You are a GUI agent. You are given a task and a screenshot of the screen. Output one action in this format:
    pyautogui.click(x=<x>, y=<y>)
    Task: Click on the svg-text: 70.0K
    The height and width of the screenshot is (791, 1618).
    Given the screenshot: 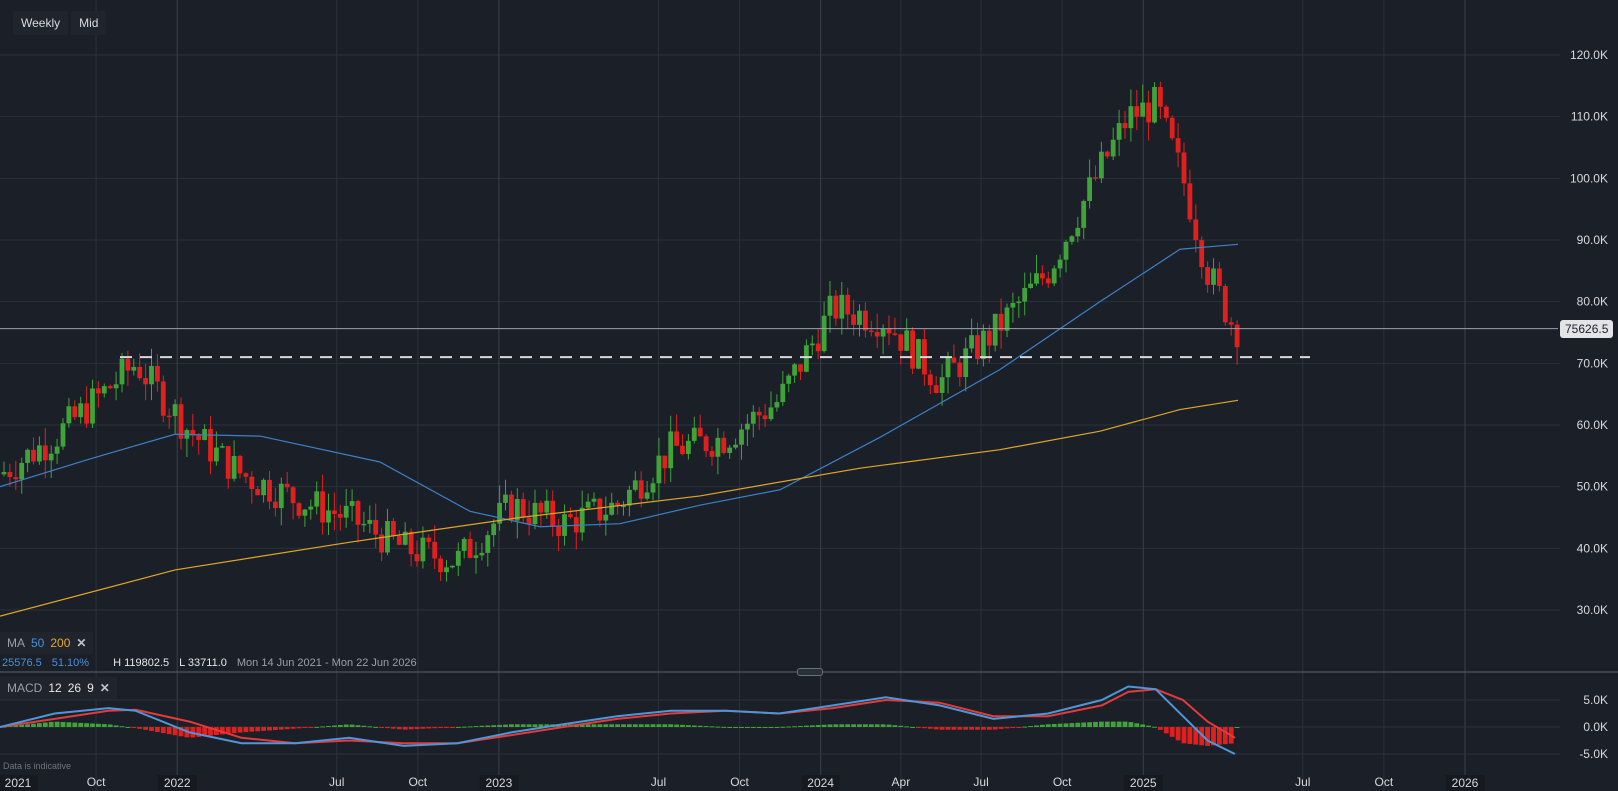 What is the action you would take?
    pyautogui.click(x=1592, y=363)
    